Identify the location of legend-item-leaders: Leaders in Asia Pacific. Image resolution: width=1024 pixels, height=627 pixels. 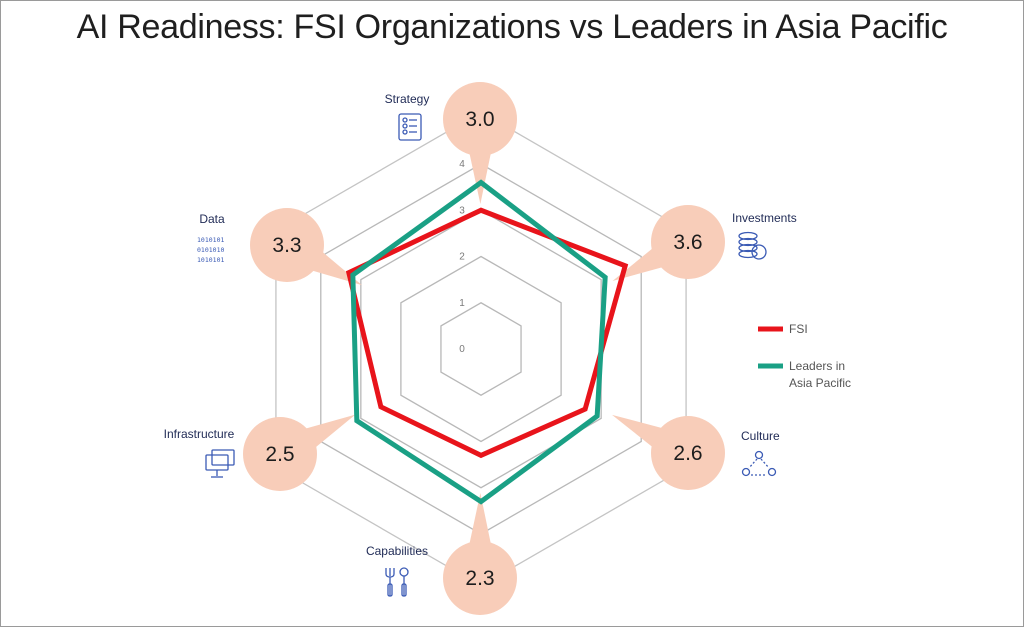
(804, 374).